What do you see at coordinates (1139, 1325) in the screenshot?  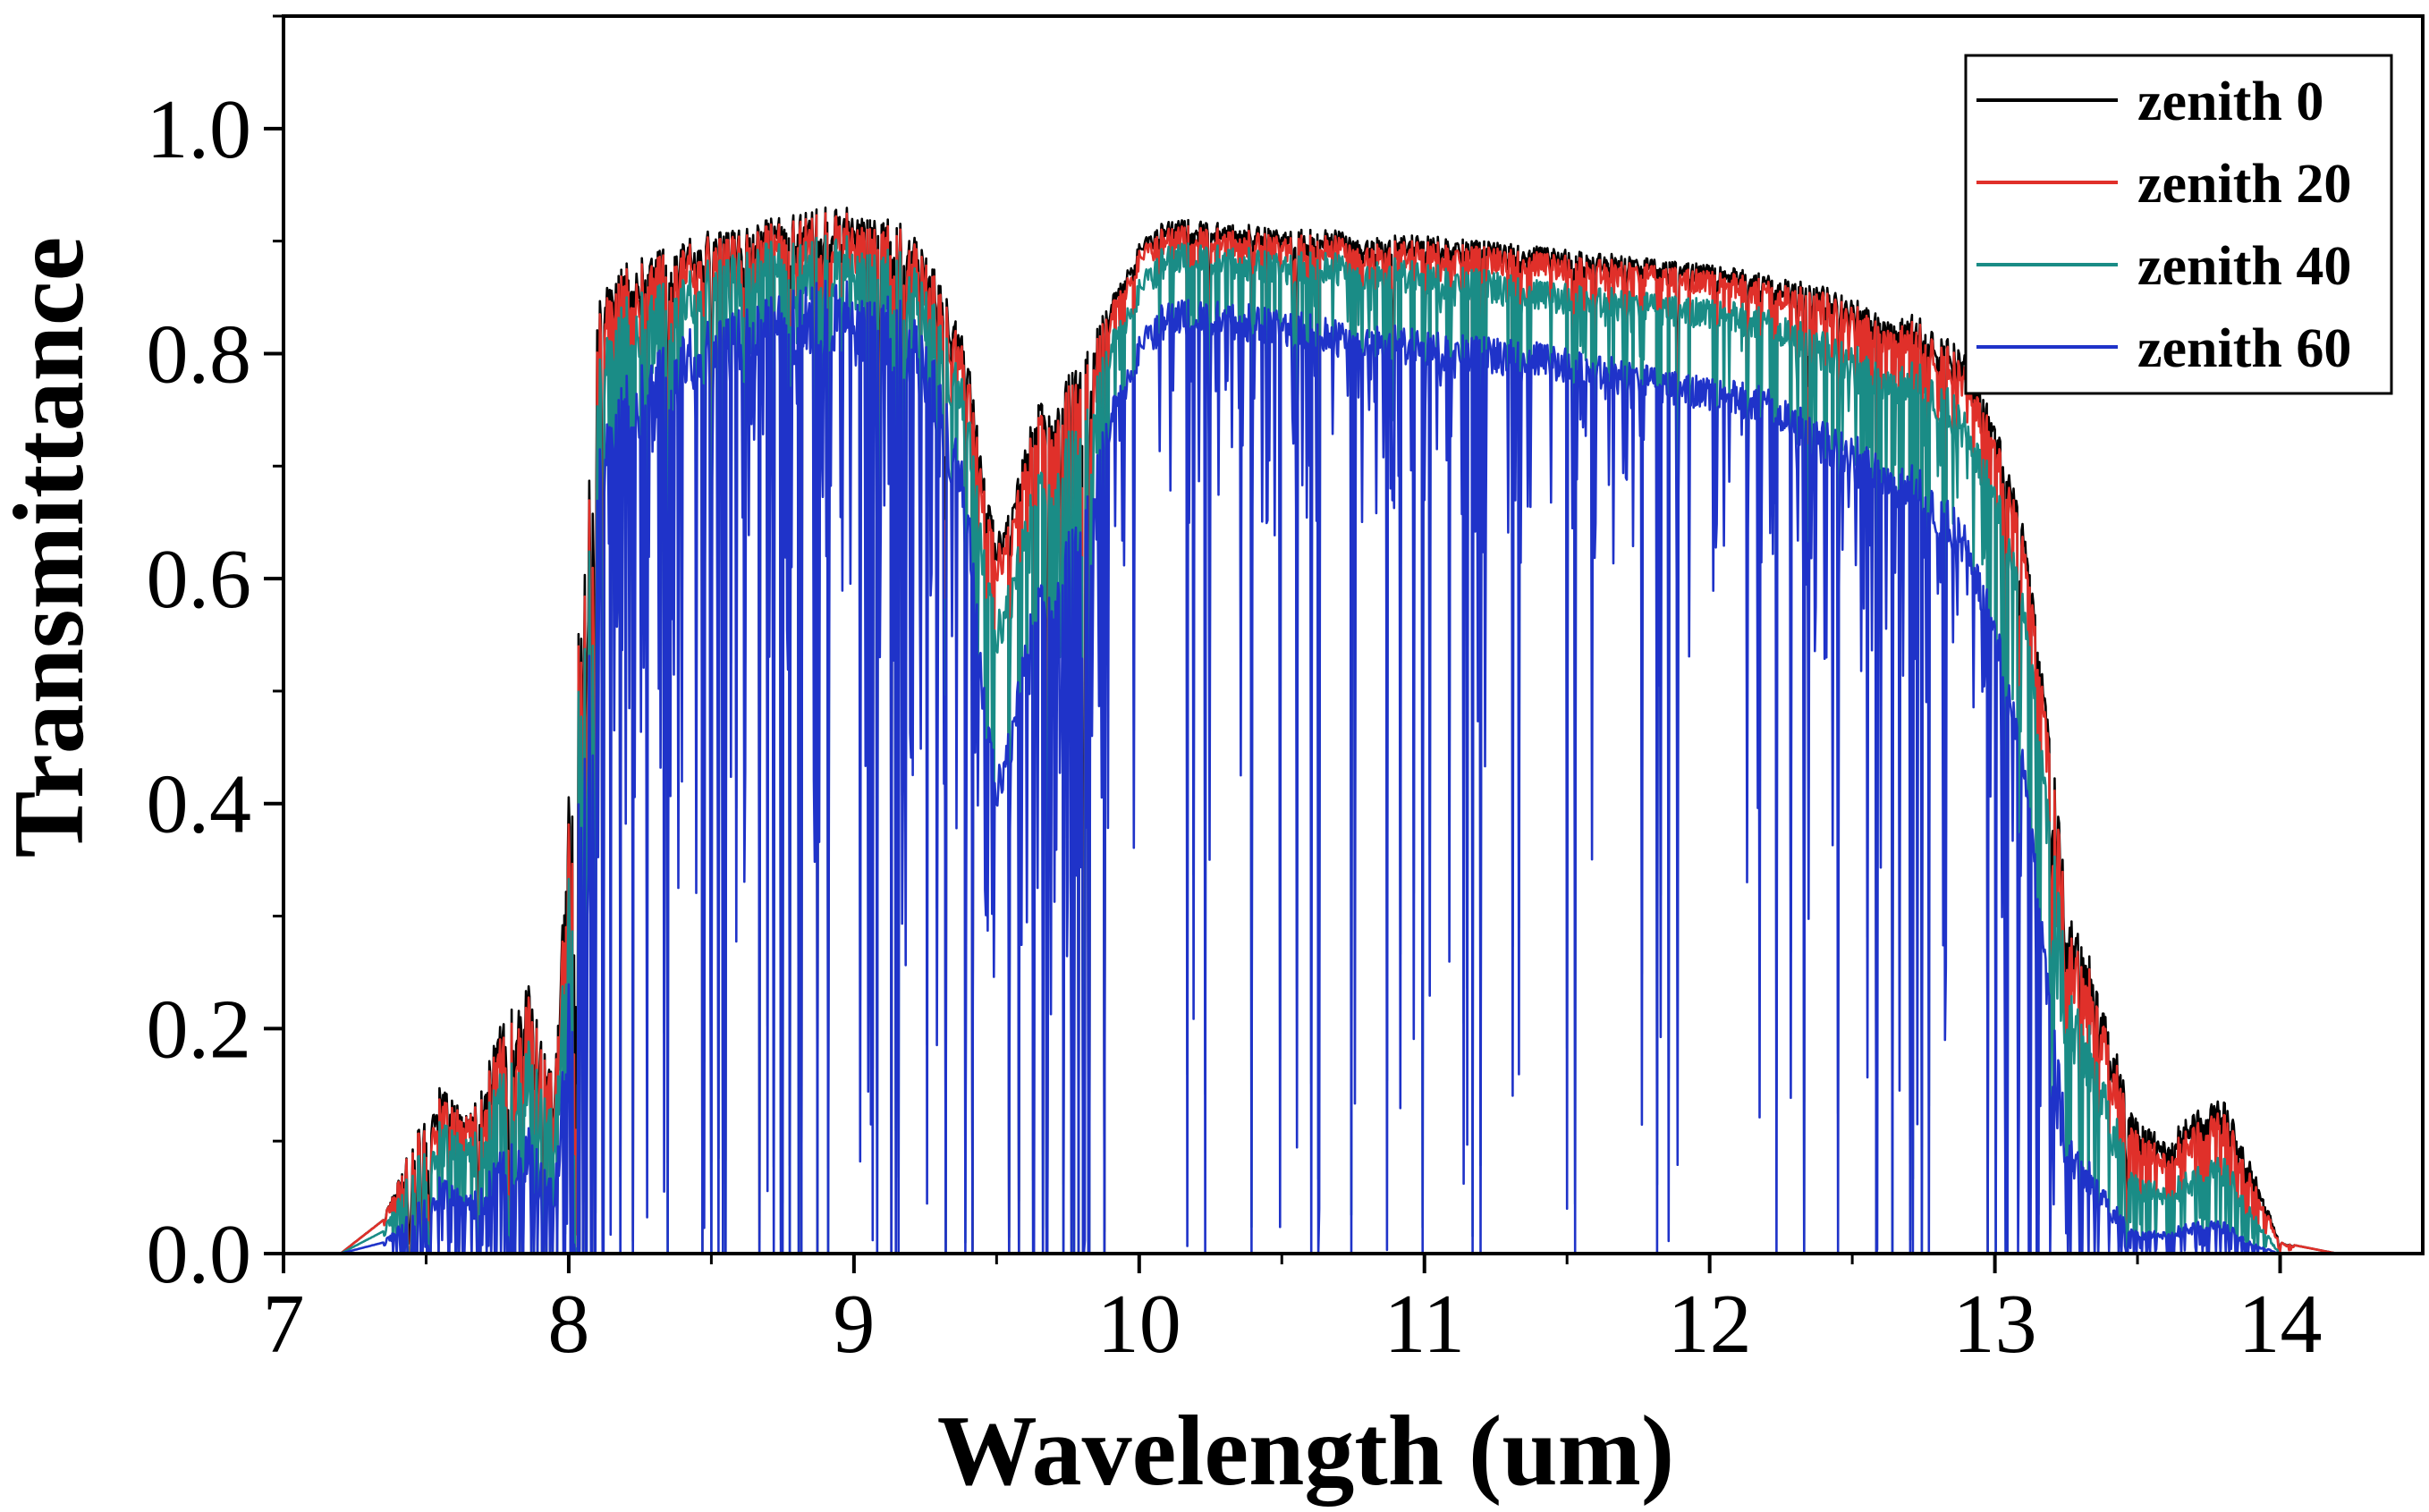 I see `x-tick-label: 10` at bounding box center [1139, 1325].